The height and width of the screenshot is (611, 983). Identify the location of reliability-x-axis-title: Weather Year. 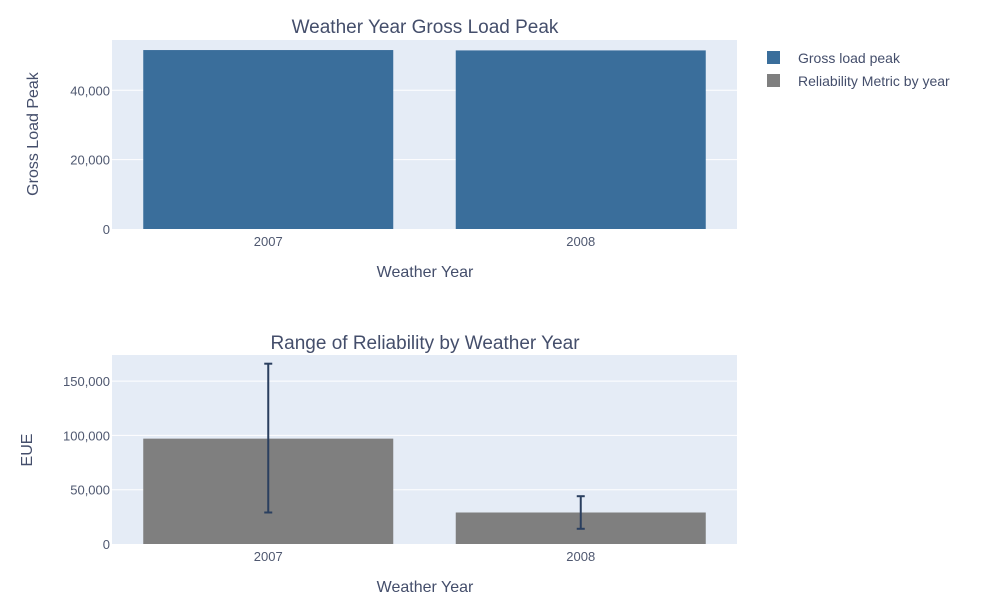
(425, 587).